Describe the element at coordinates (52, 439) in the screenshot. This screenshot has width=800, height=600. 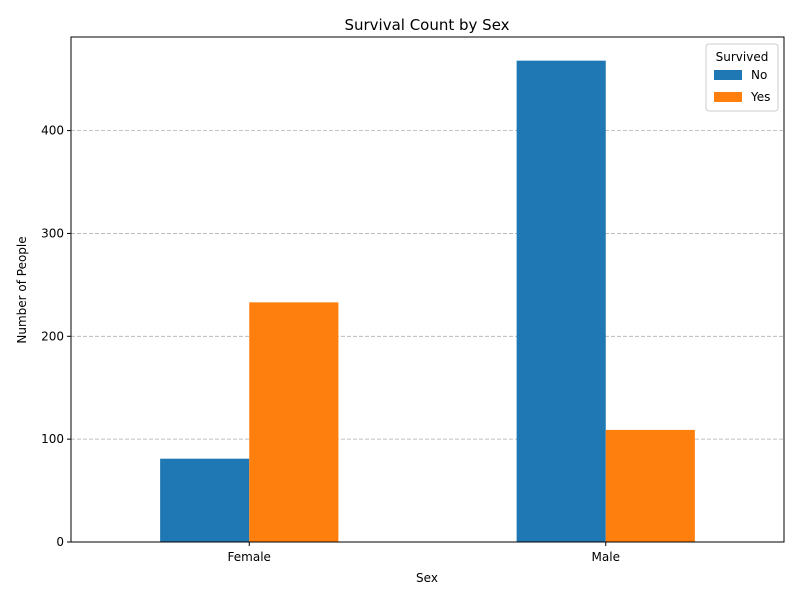
I see `y-tick-label: 100` at that location.